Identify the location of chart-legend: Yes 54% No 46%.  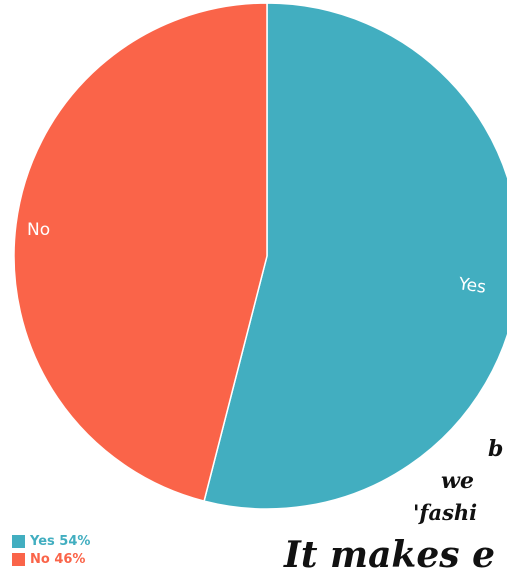
(51, 550).